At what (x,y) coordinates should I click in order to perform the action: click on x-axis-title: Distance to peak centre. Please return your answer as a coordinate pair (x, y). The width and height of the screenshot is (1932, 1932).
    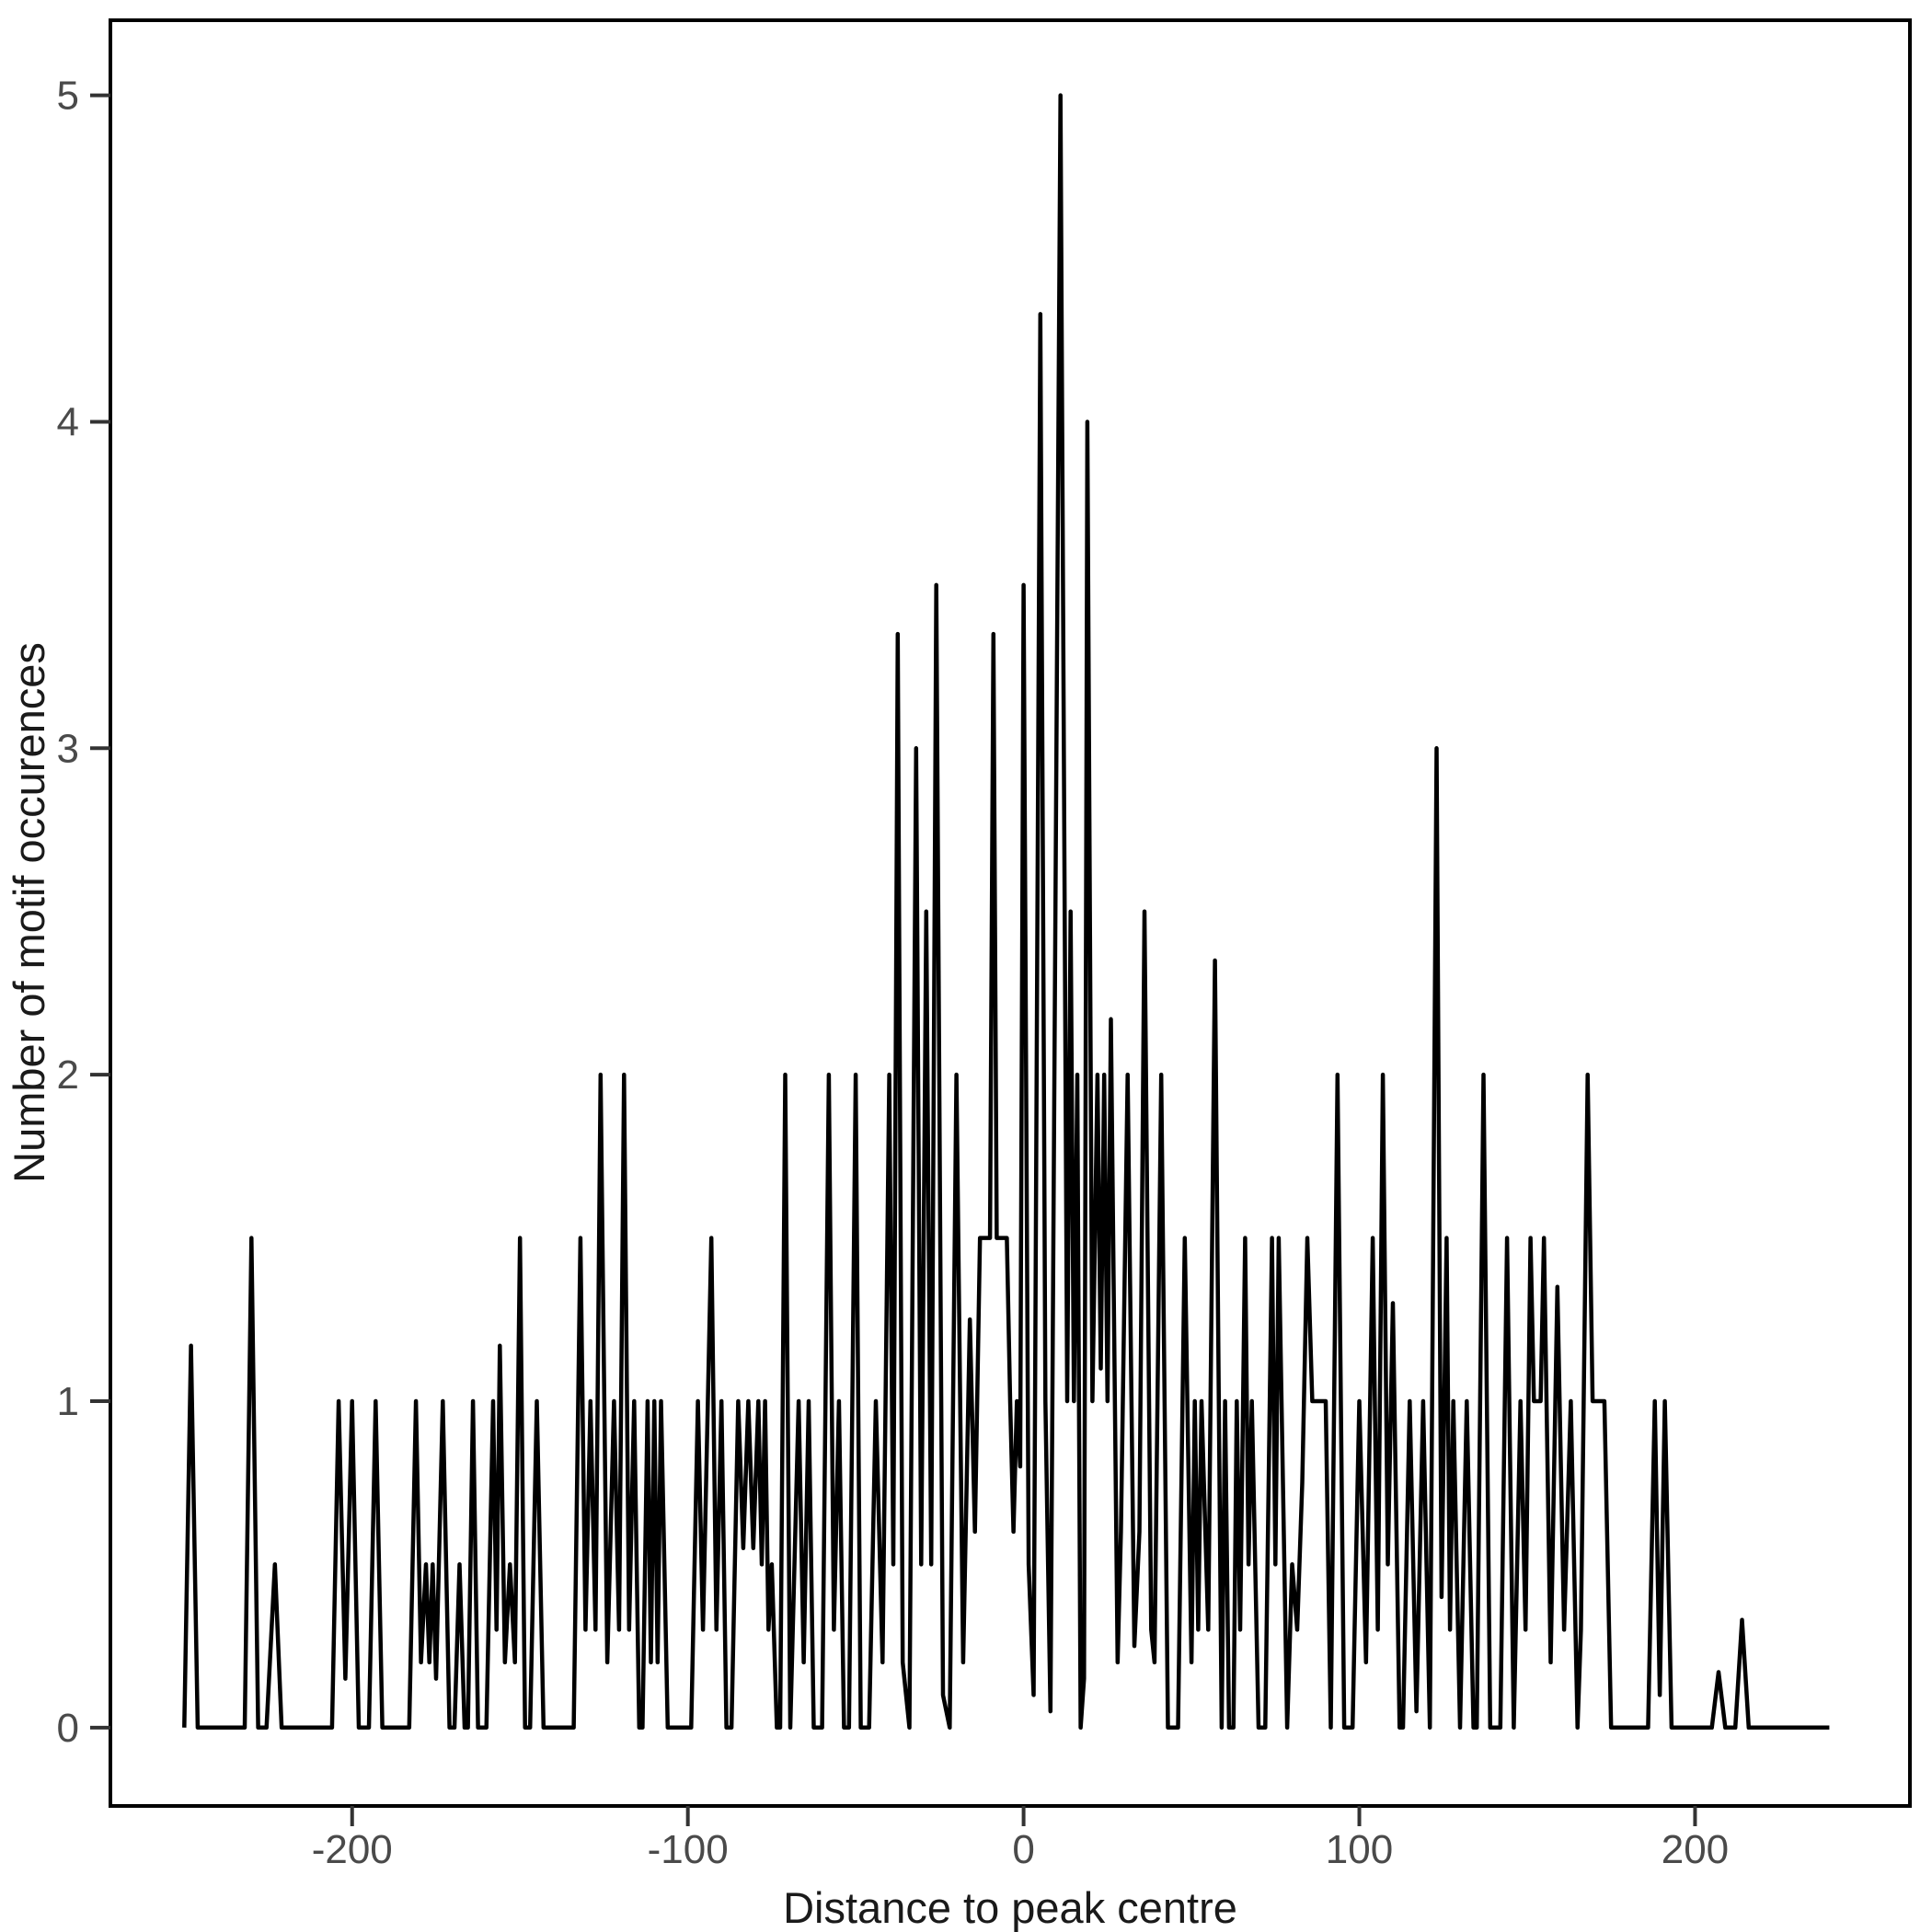
    Looking at the image, I should click on (1010, 1907).